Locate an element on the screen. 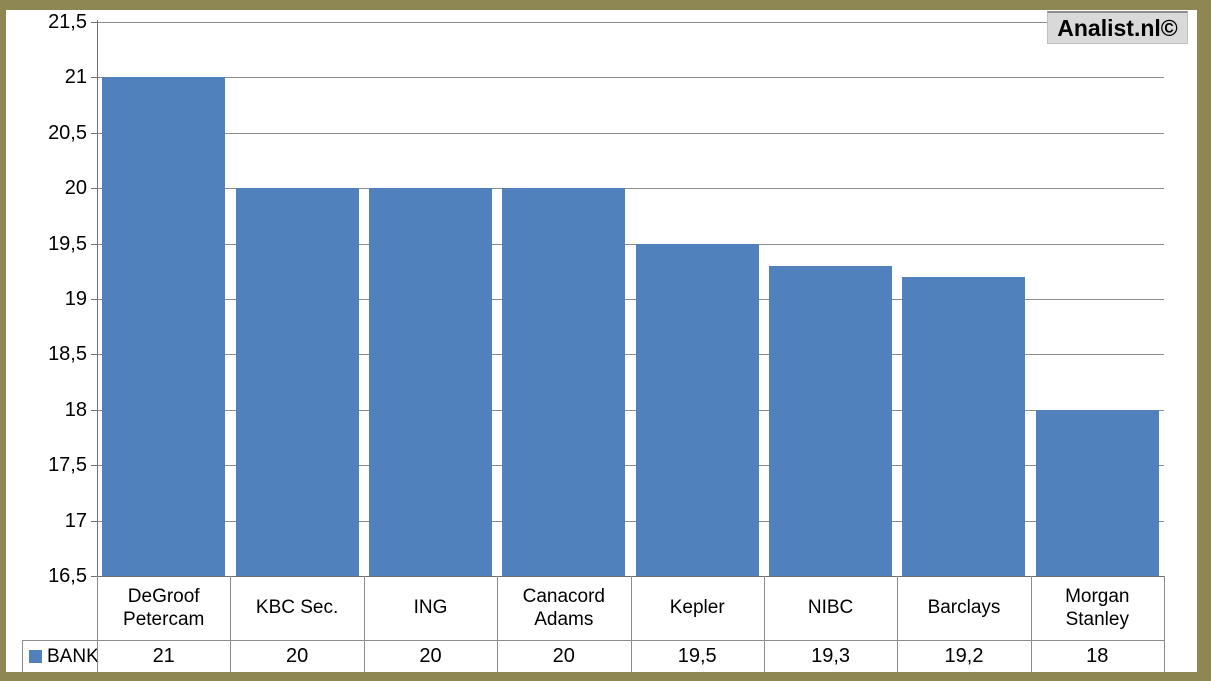  category-label-degroof-petercam: DeGroof Petercam is located at coordinates (164, 607).